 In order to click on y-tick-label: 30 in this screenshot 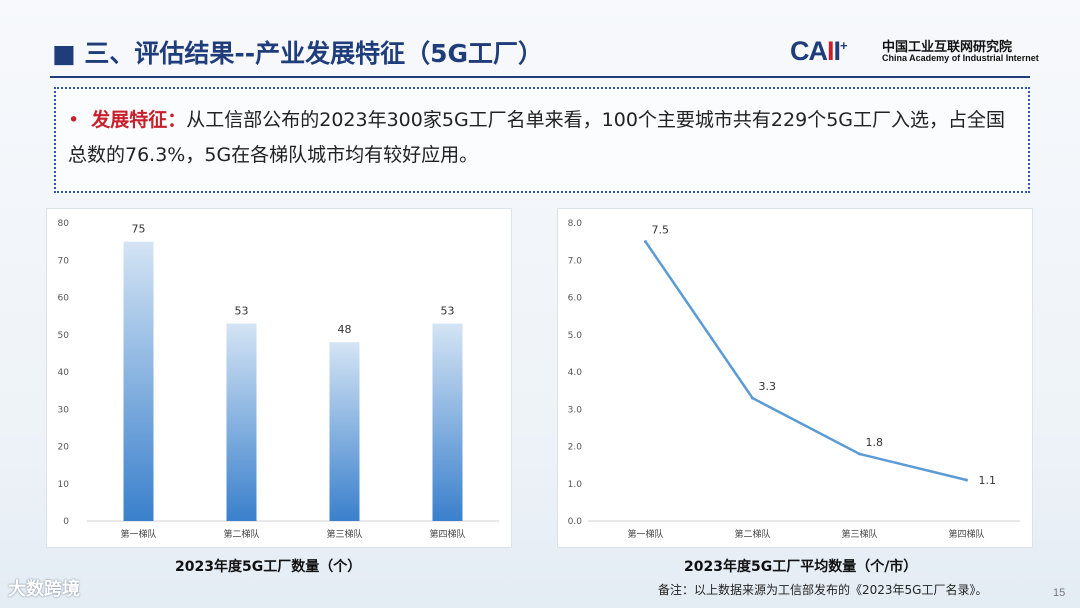, I will do `click(64, 410)`.